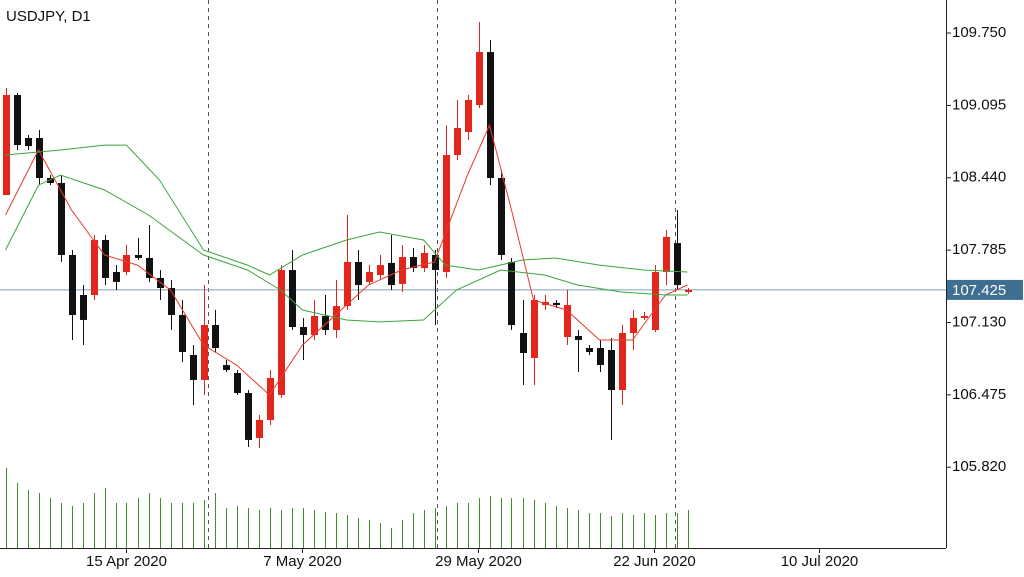  I want to click on y-tick-label: 108.440, so click(979, 177).